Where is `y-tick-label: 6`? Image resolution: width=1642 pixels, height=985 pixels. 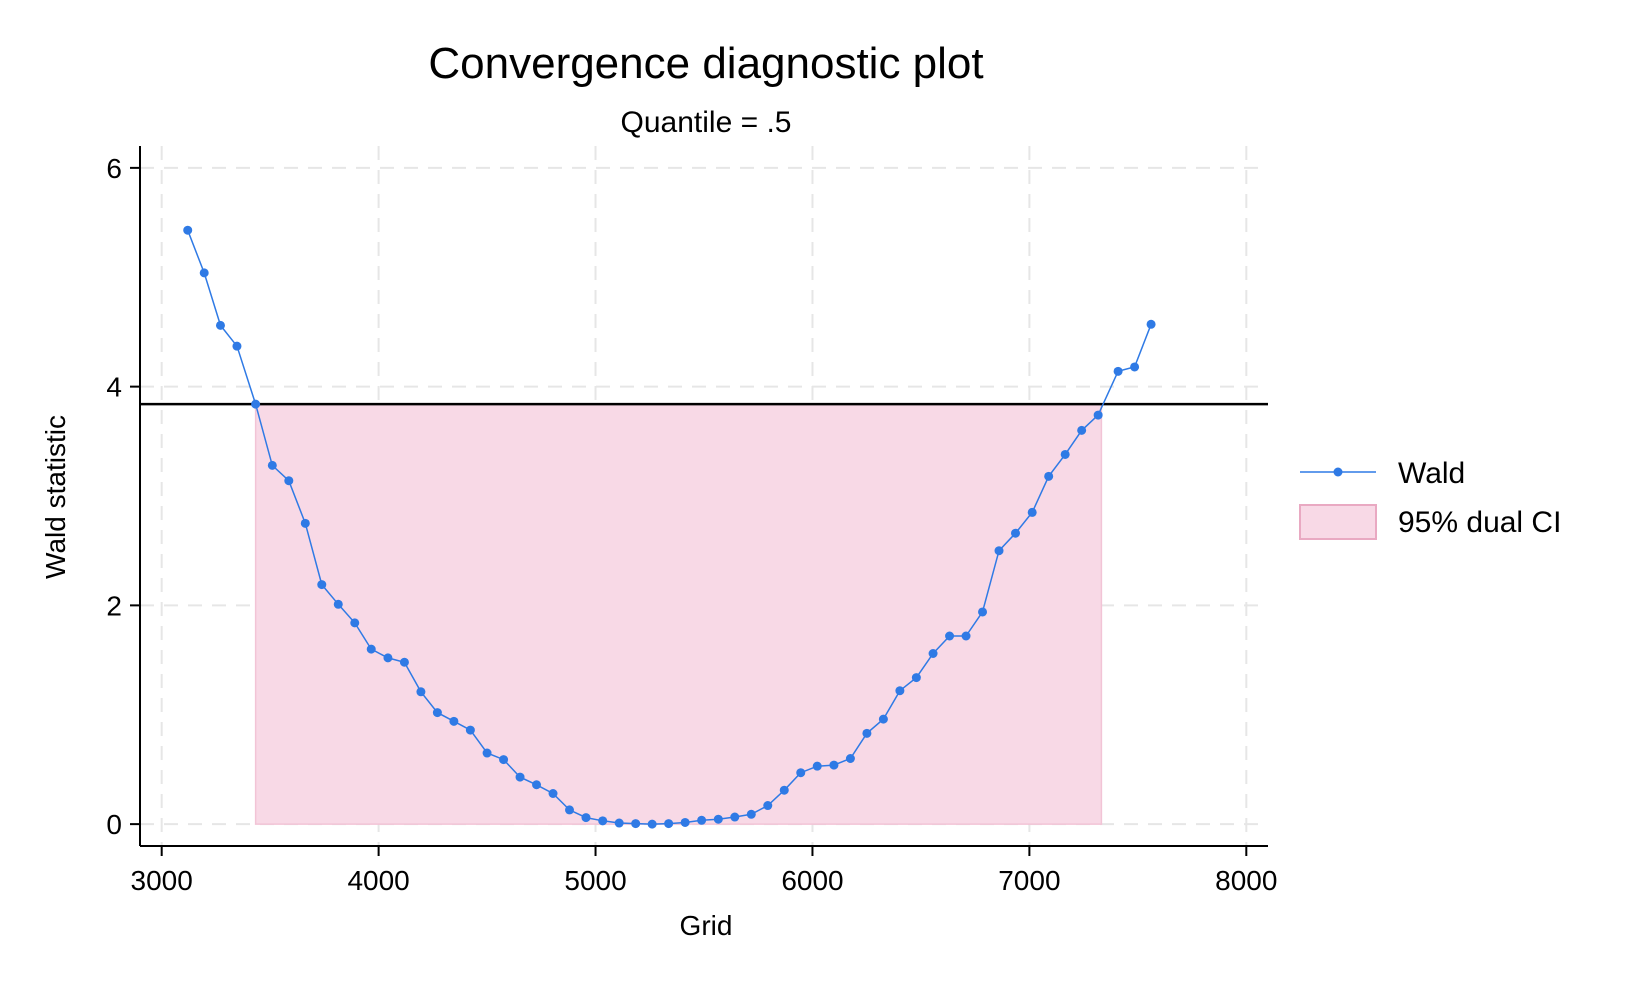 y-tick-label: 6 is located at coordinates (114, 168).